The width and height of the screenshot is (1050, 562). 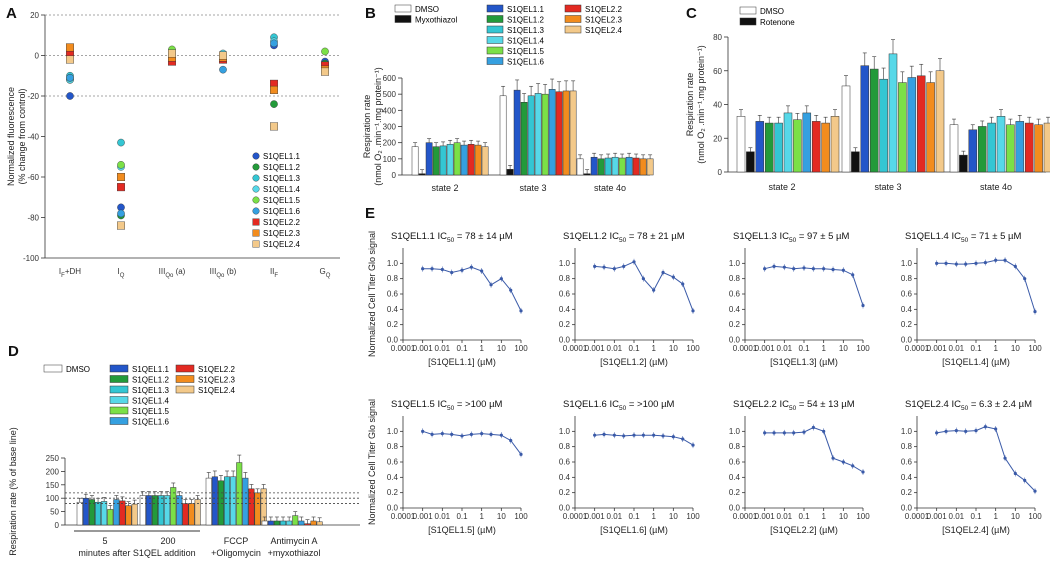 What do you see at coordinates (691, 13) in the screenshot?
I see `panel-label-c: C` at bounding box center [691, 13].